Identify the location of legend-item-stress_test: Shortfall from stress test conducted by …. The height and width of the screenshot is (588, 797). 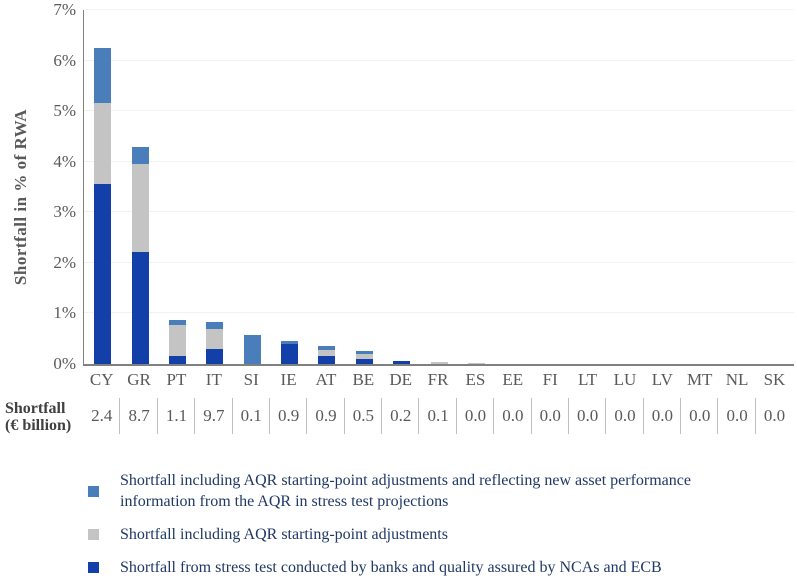
(438, 567).